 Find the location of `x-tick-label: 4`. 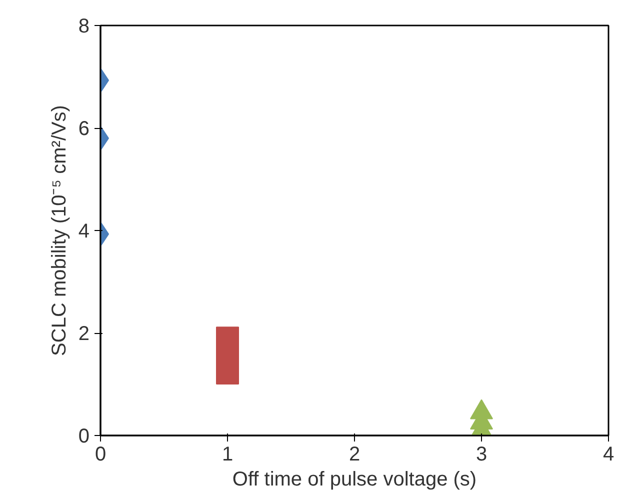

x-tick-label: 4 is located at coordinates (608, 455).